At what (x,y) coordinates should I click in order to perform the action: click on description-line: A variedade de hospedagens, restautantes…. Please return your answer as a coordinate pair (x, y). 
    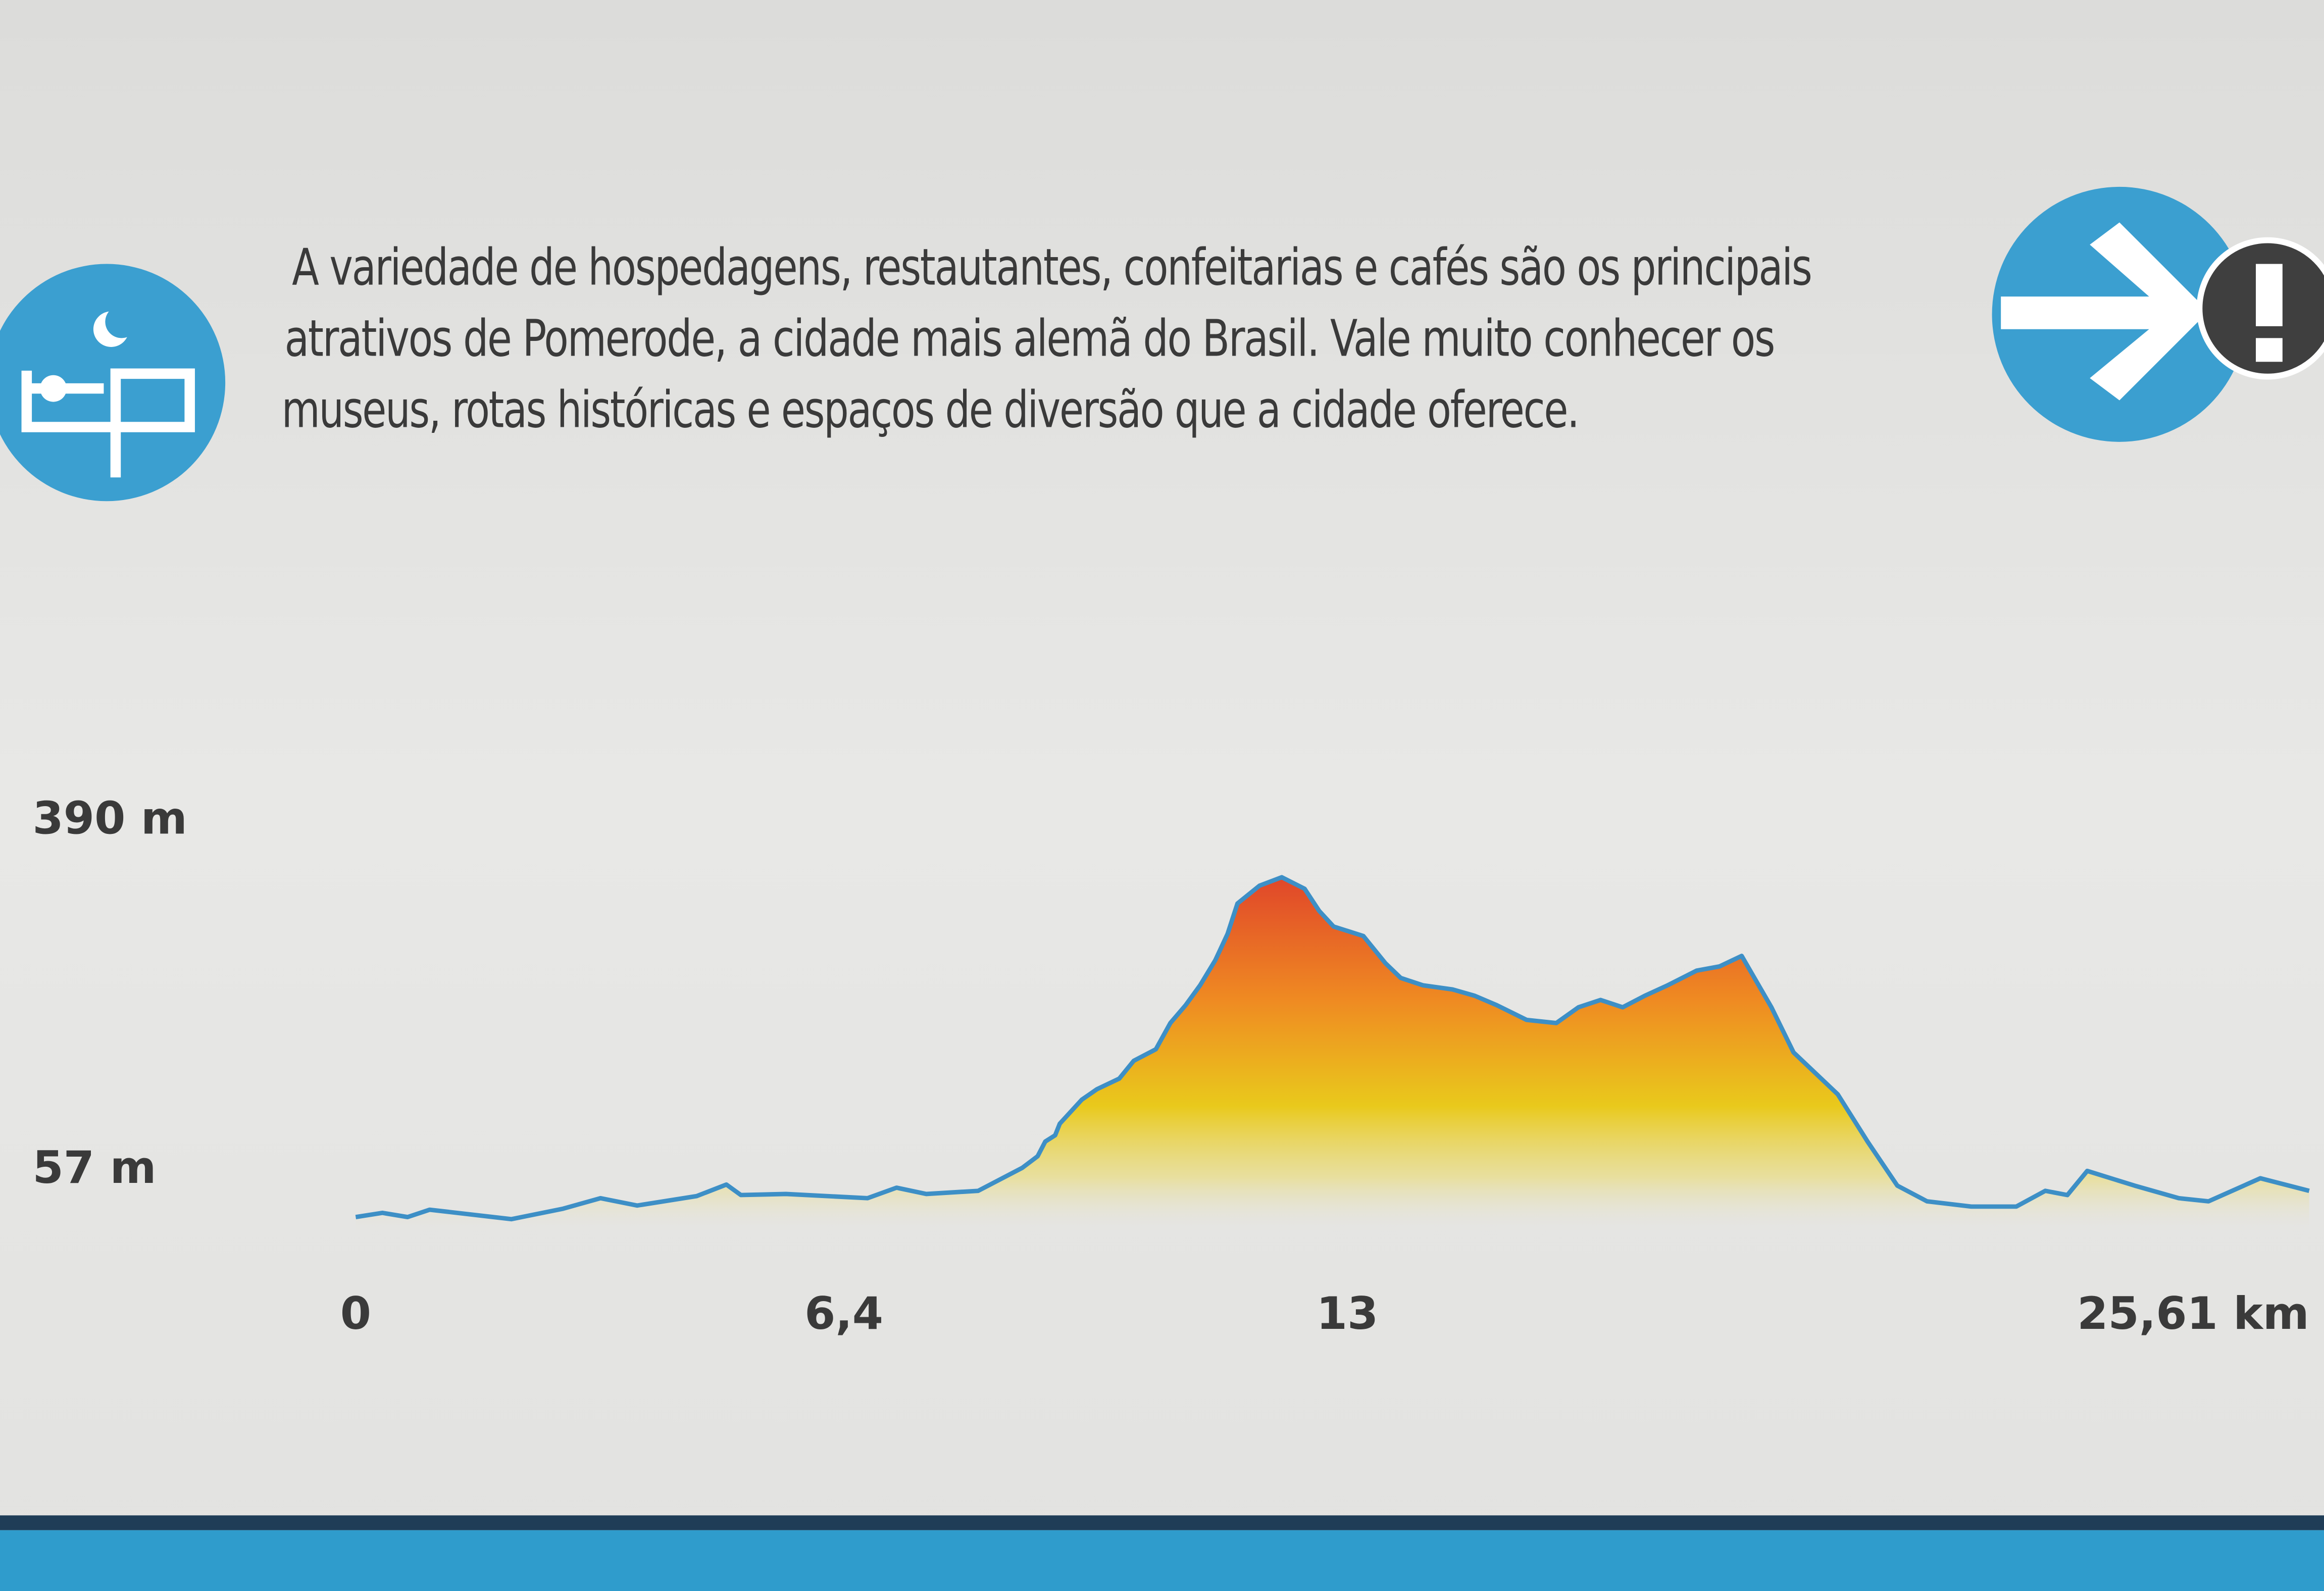
    Looking at the image, I should click on (1051, 268).